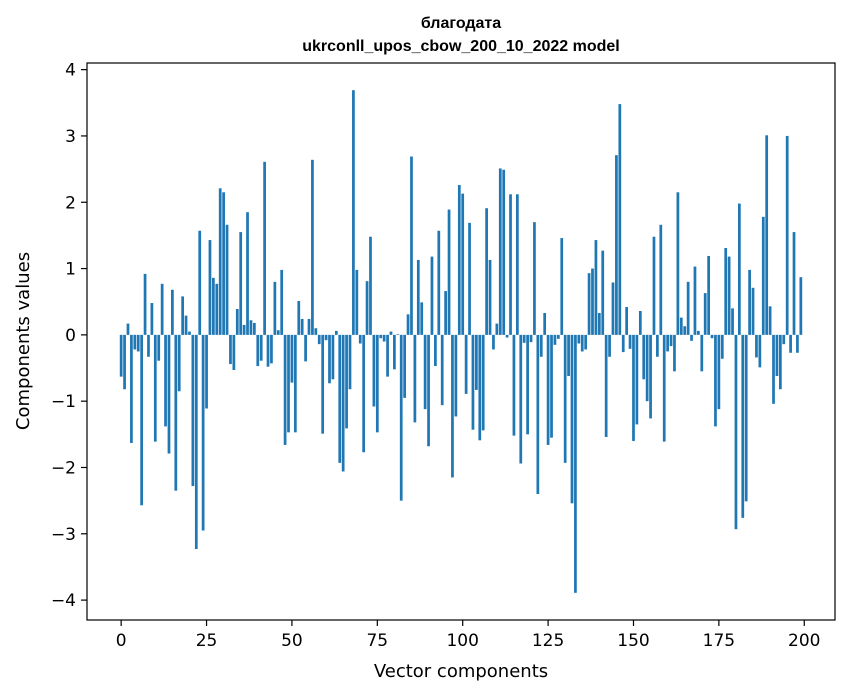 Image resolution: width=847 pixels, height=700 pixels. Describe the element at coordinates (548, 641) in the screenshot. I see `x-tick-label: 125` at that location.